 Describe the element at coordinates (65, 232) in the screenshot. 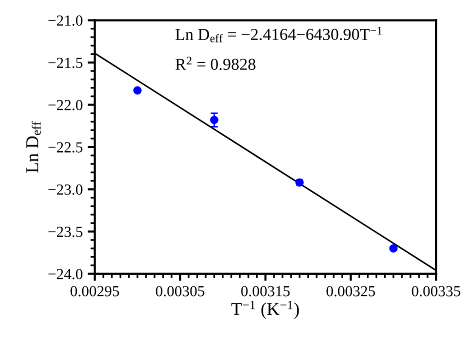

I see `y-tick-label: −23.5` at that location.